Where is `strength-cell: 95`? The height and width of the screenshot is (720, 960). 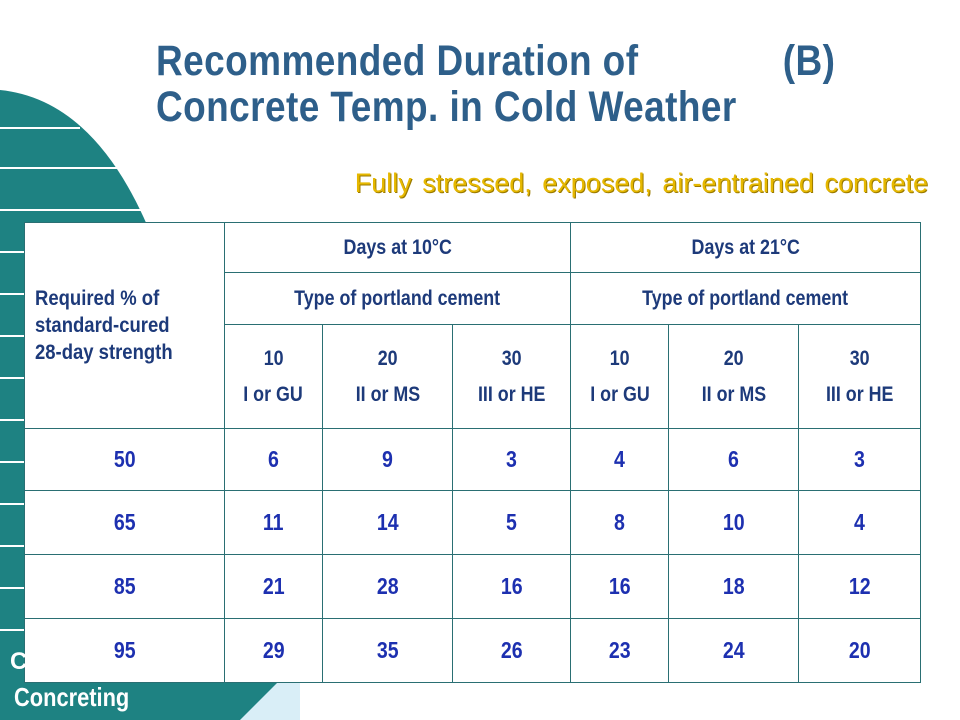 strength-cell: 95 is located at coordinates (124, 650).